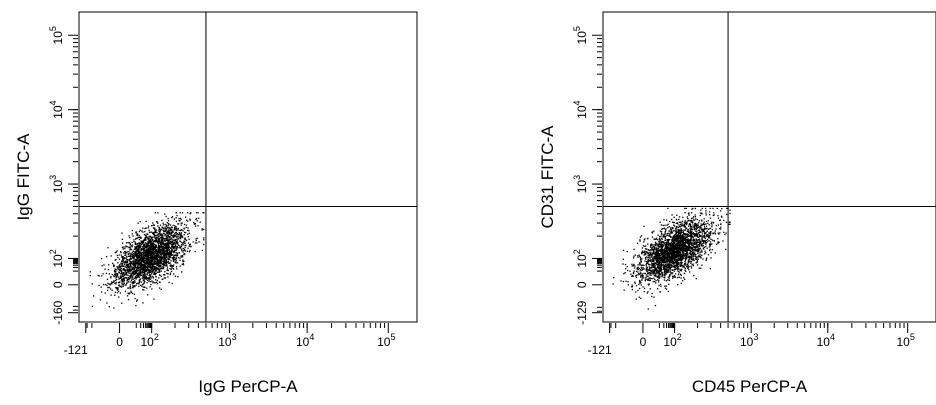 The height and width of the screenshot is (405, 936). Describe the element at coordinates (248, 386) in the screenshot. I see `x-axis-label: IgG PerCP-A` at that location.